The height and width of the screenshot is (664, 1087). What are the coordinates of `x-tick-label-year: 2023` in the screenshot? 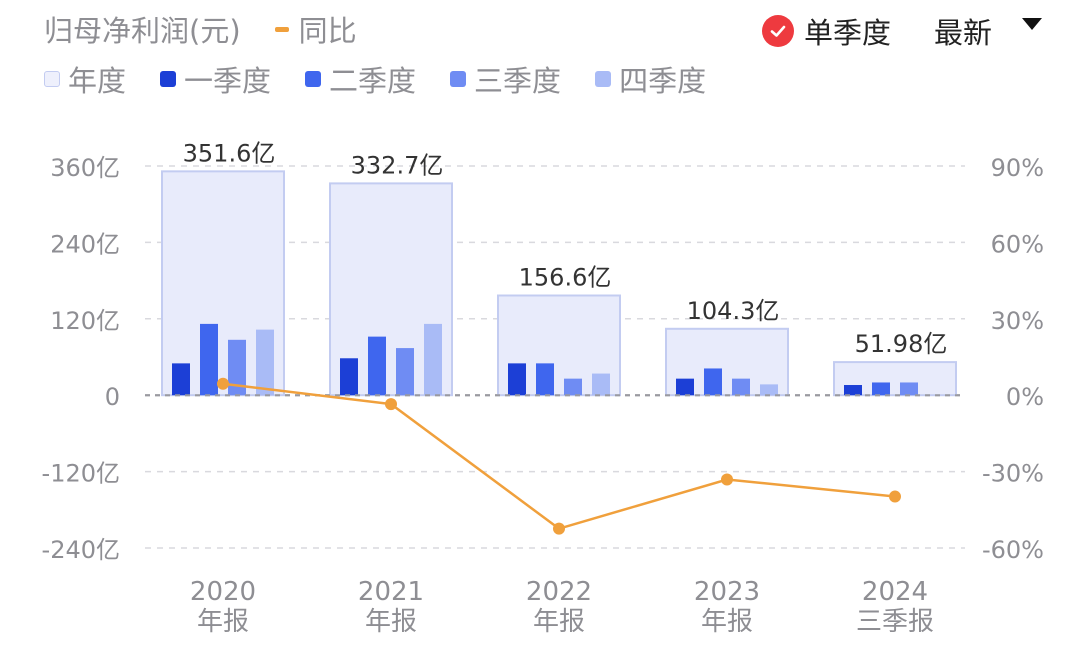 It's located at (727, 592).